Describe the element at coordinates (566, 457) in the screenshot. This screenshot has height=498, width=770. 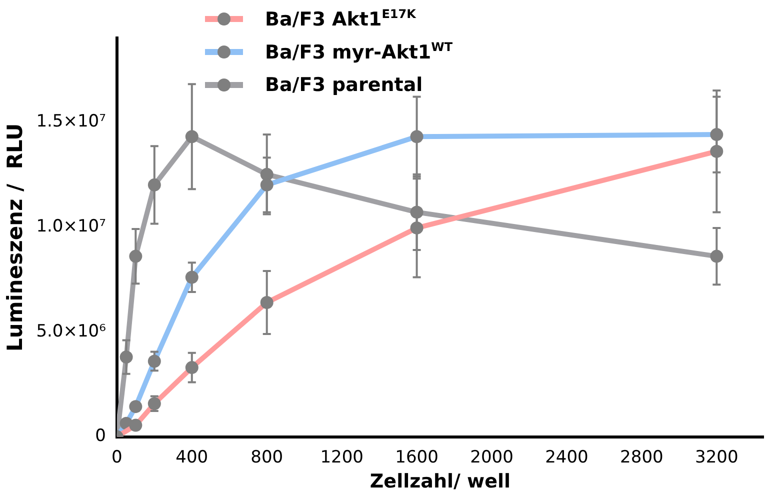
I see `x-tick-label: 2400` at that location.